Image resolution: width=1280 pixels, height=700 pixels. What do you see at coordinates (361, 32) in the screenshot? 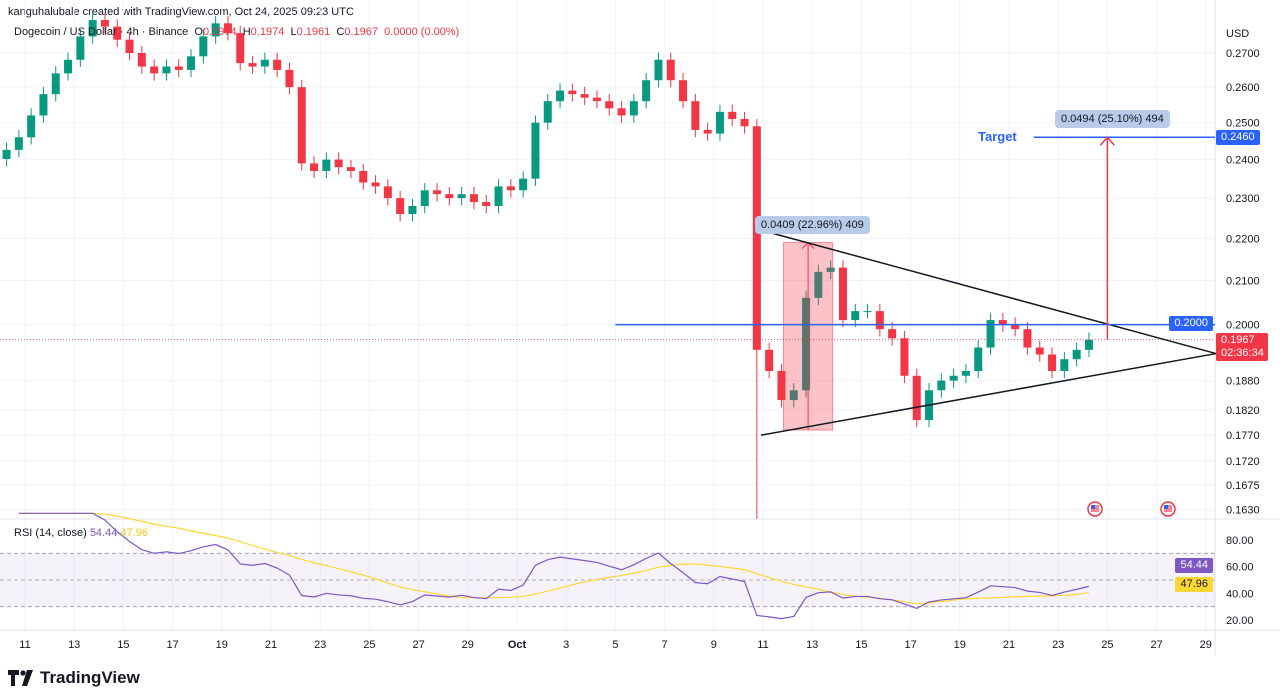
I see `close-value: 0.1967` at bounding box center [361, 32].